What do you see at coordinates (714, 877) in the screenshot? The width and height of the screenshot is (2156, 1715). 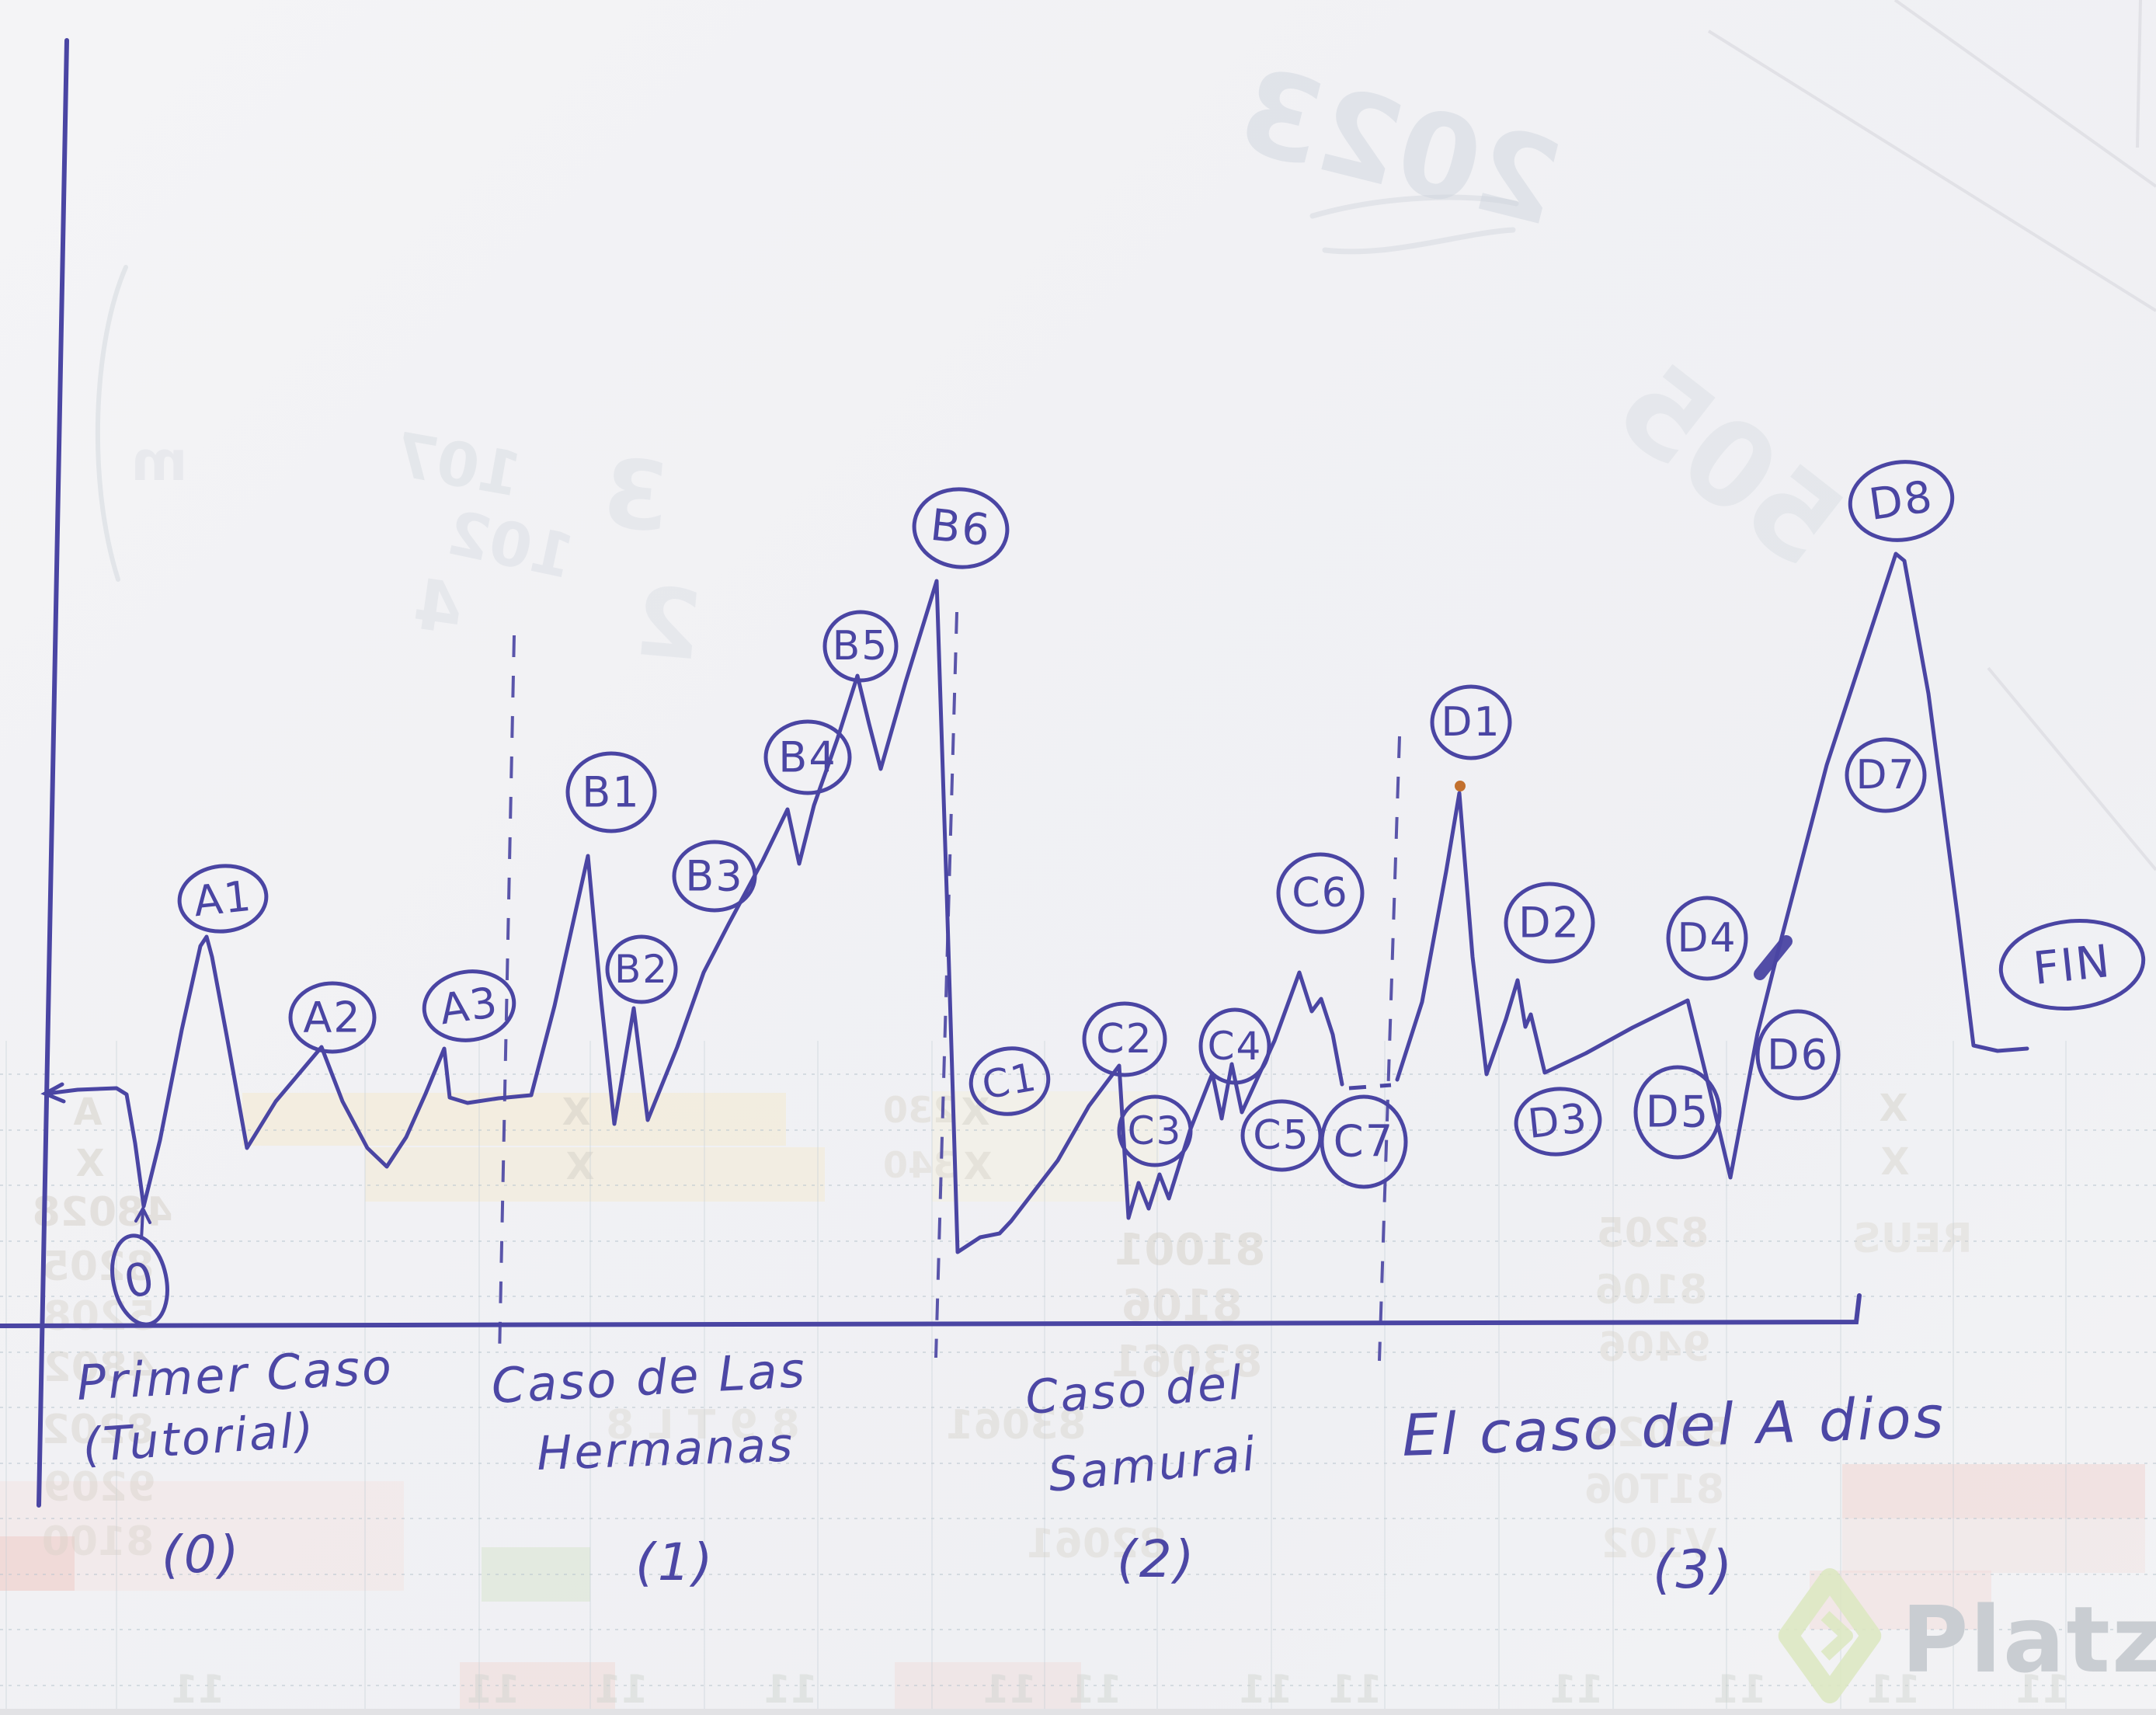 I see `beat-label-B3: B3` at bounding box center [714, 877].